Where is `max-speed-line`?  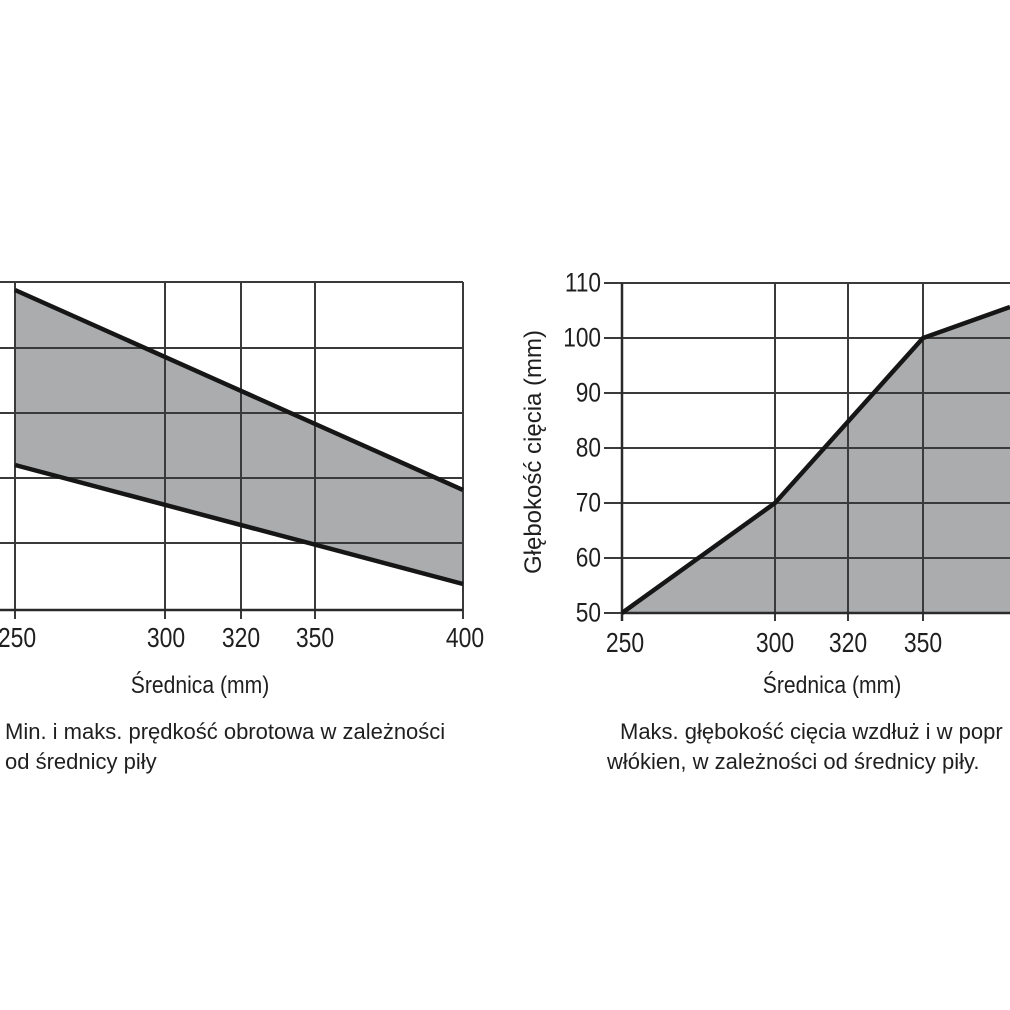
max-speed-line is located at coordinates (239, 390).